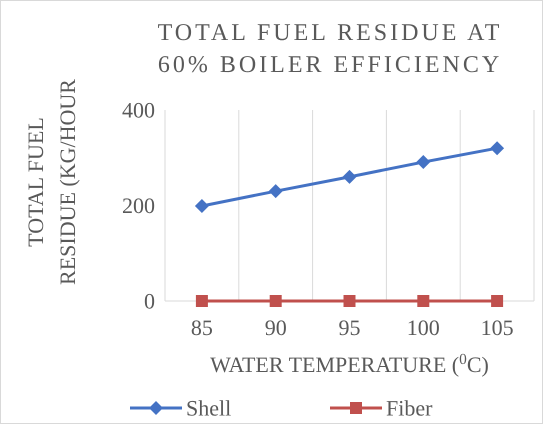 Image resolution: width=543 pixels, height=424 pixels. I want to click on x-tick-label: 105, so click(497, 327).